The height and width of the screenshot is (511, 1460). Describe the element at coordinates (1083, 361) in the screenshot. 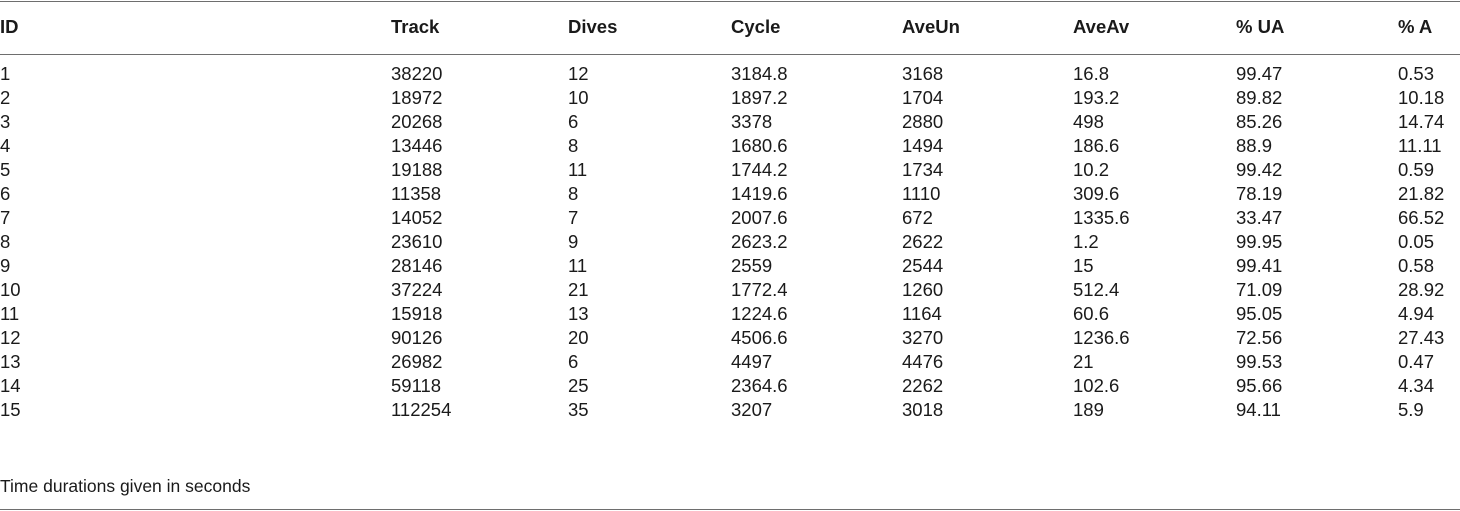

I see `cell-aveav: 21` at that location.